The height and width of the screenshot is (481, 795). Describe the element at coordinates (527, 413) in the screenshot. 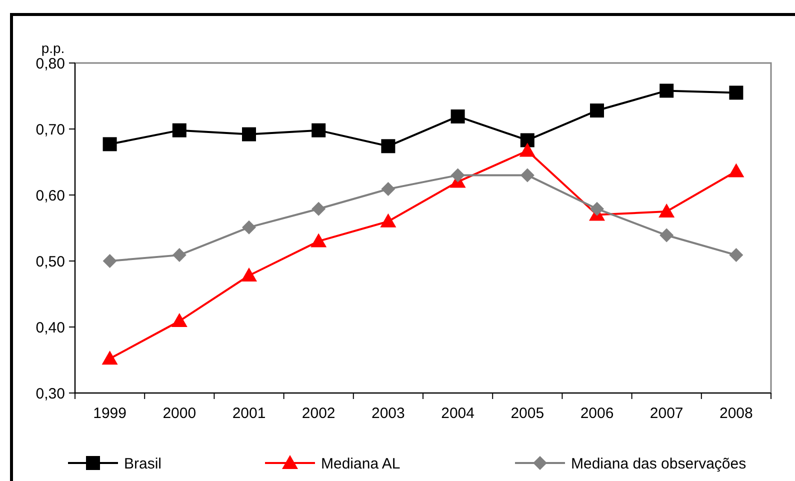

I see `x-tick-label: 2005` at that location.